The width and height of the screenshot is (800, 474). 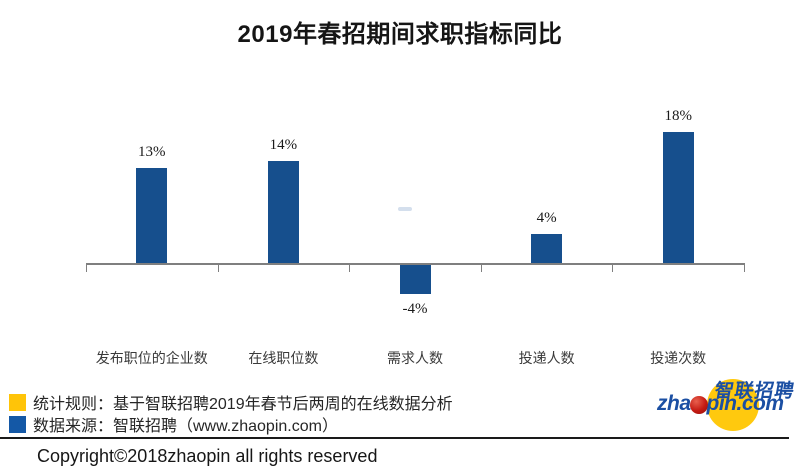 I want to click on legend-item-label: 统计规则：基于智联招聘2019年春节后两周的在线数据分析, so click(x=243, y=404).